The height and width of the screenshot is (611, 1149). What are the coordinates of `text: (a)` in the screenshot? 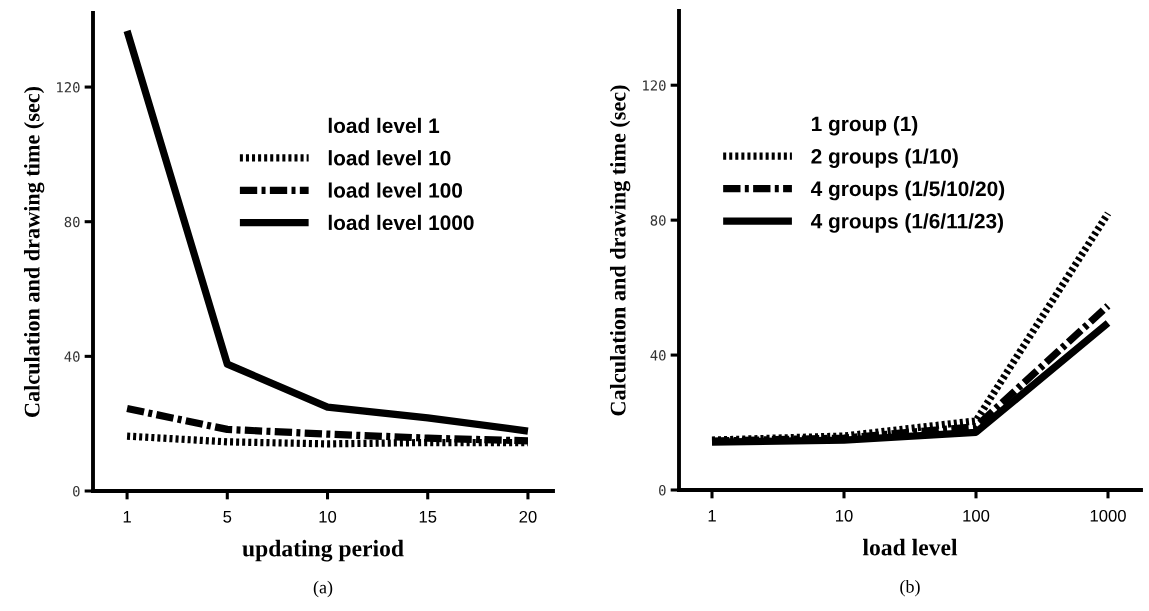 It's located at (323, 589).